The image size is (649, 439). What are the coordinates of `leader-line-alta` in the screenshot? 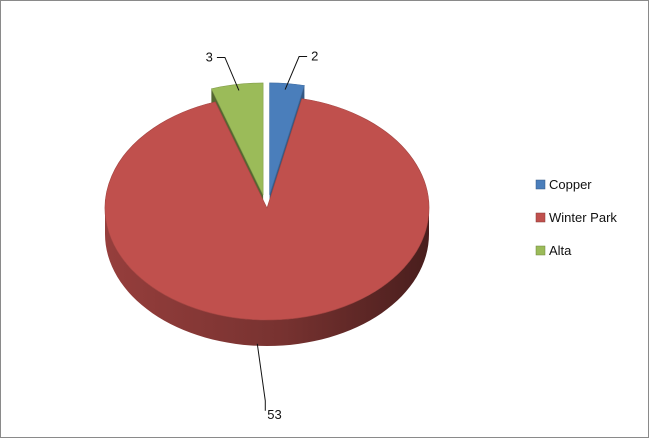 It's located at (228, 73).